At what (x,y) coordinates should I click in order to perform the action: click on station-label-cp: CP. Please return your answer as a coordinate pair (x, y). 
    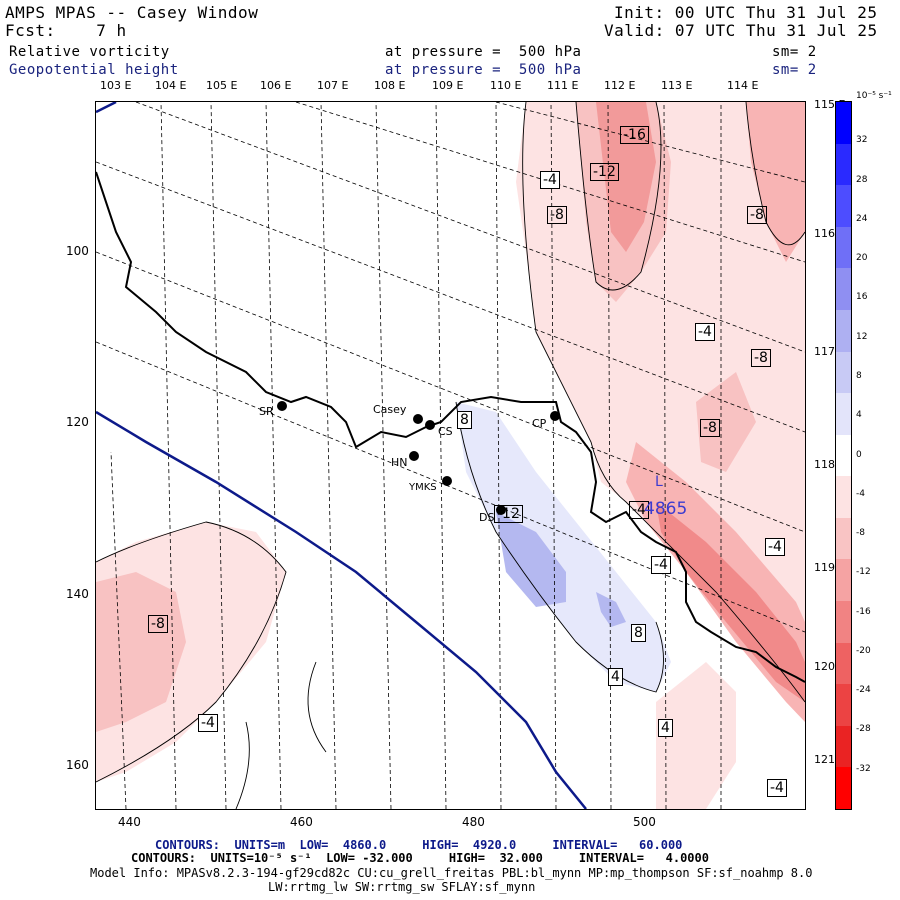
    Looking at the image, I should click on (539, 423).